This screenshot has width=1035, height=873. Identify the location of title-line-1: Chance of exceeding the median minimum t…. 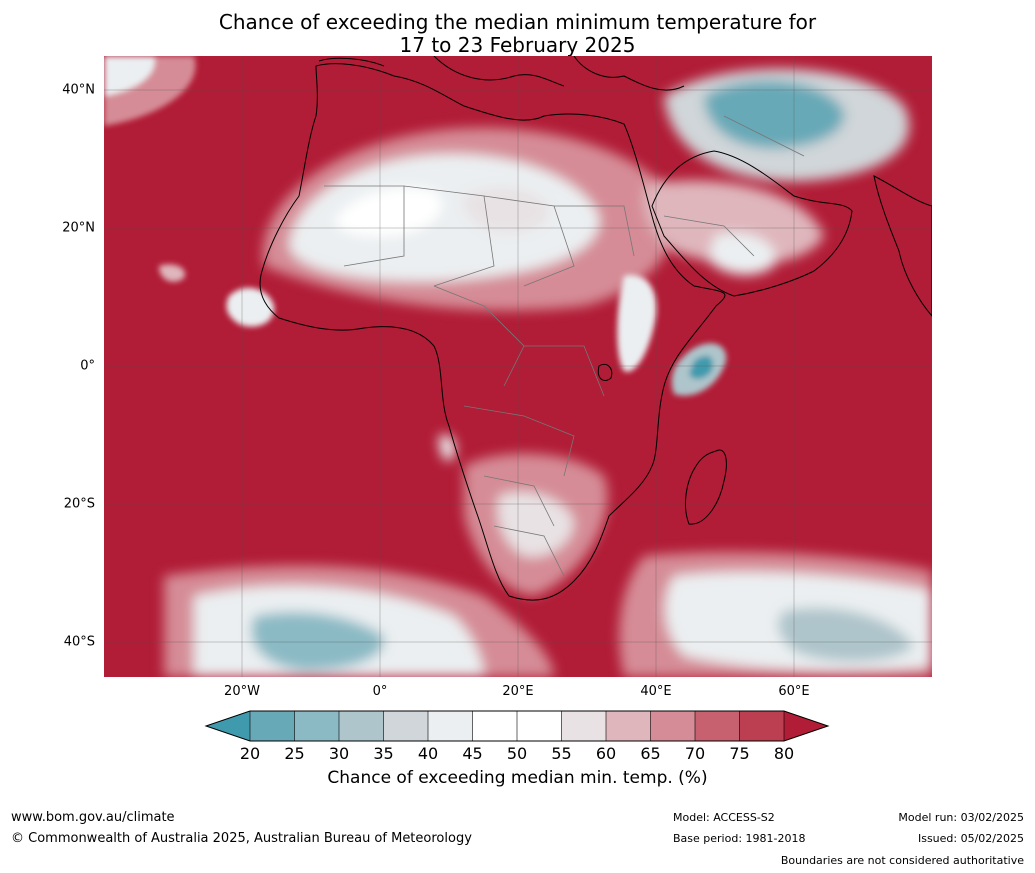
(517, 22).